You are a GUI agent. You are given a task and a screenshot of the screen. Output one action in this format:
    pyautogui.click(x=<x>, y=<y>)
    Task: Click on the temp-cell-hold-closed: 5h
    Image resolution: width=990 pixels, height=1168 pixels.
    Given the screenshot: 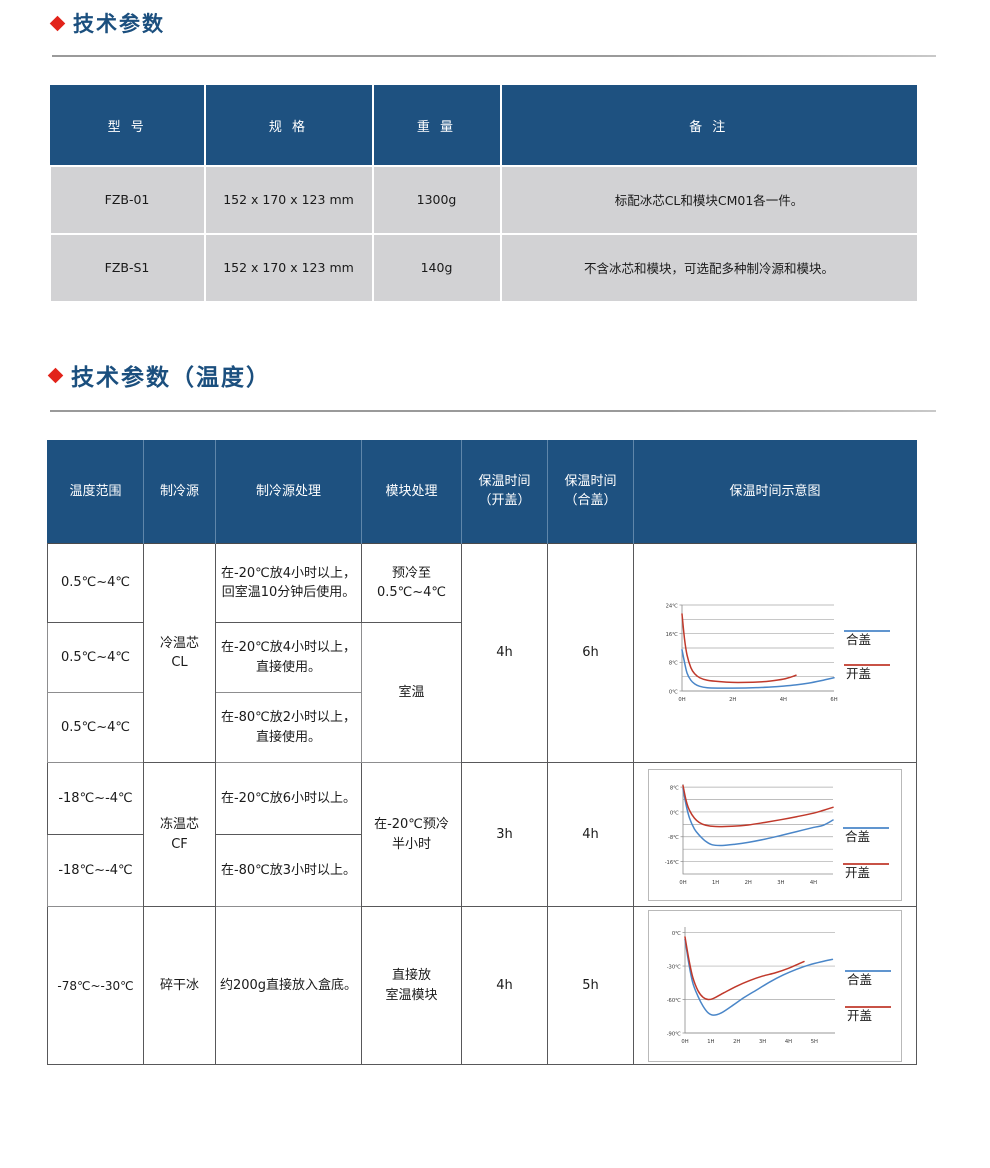 What is the action you would take?
    pyautogui.click(x=590, y=985)
    